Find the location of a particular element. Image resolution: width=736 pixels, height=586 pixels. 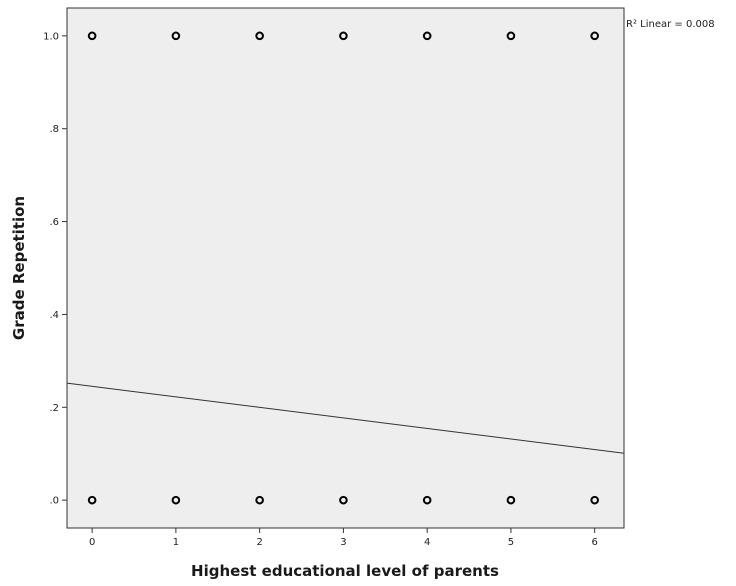

x-tick-label: 4 is located at coordinates (427, 542).